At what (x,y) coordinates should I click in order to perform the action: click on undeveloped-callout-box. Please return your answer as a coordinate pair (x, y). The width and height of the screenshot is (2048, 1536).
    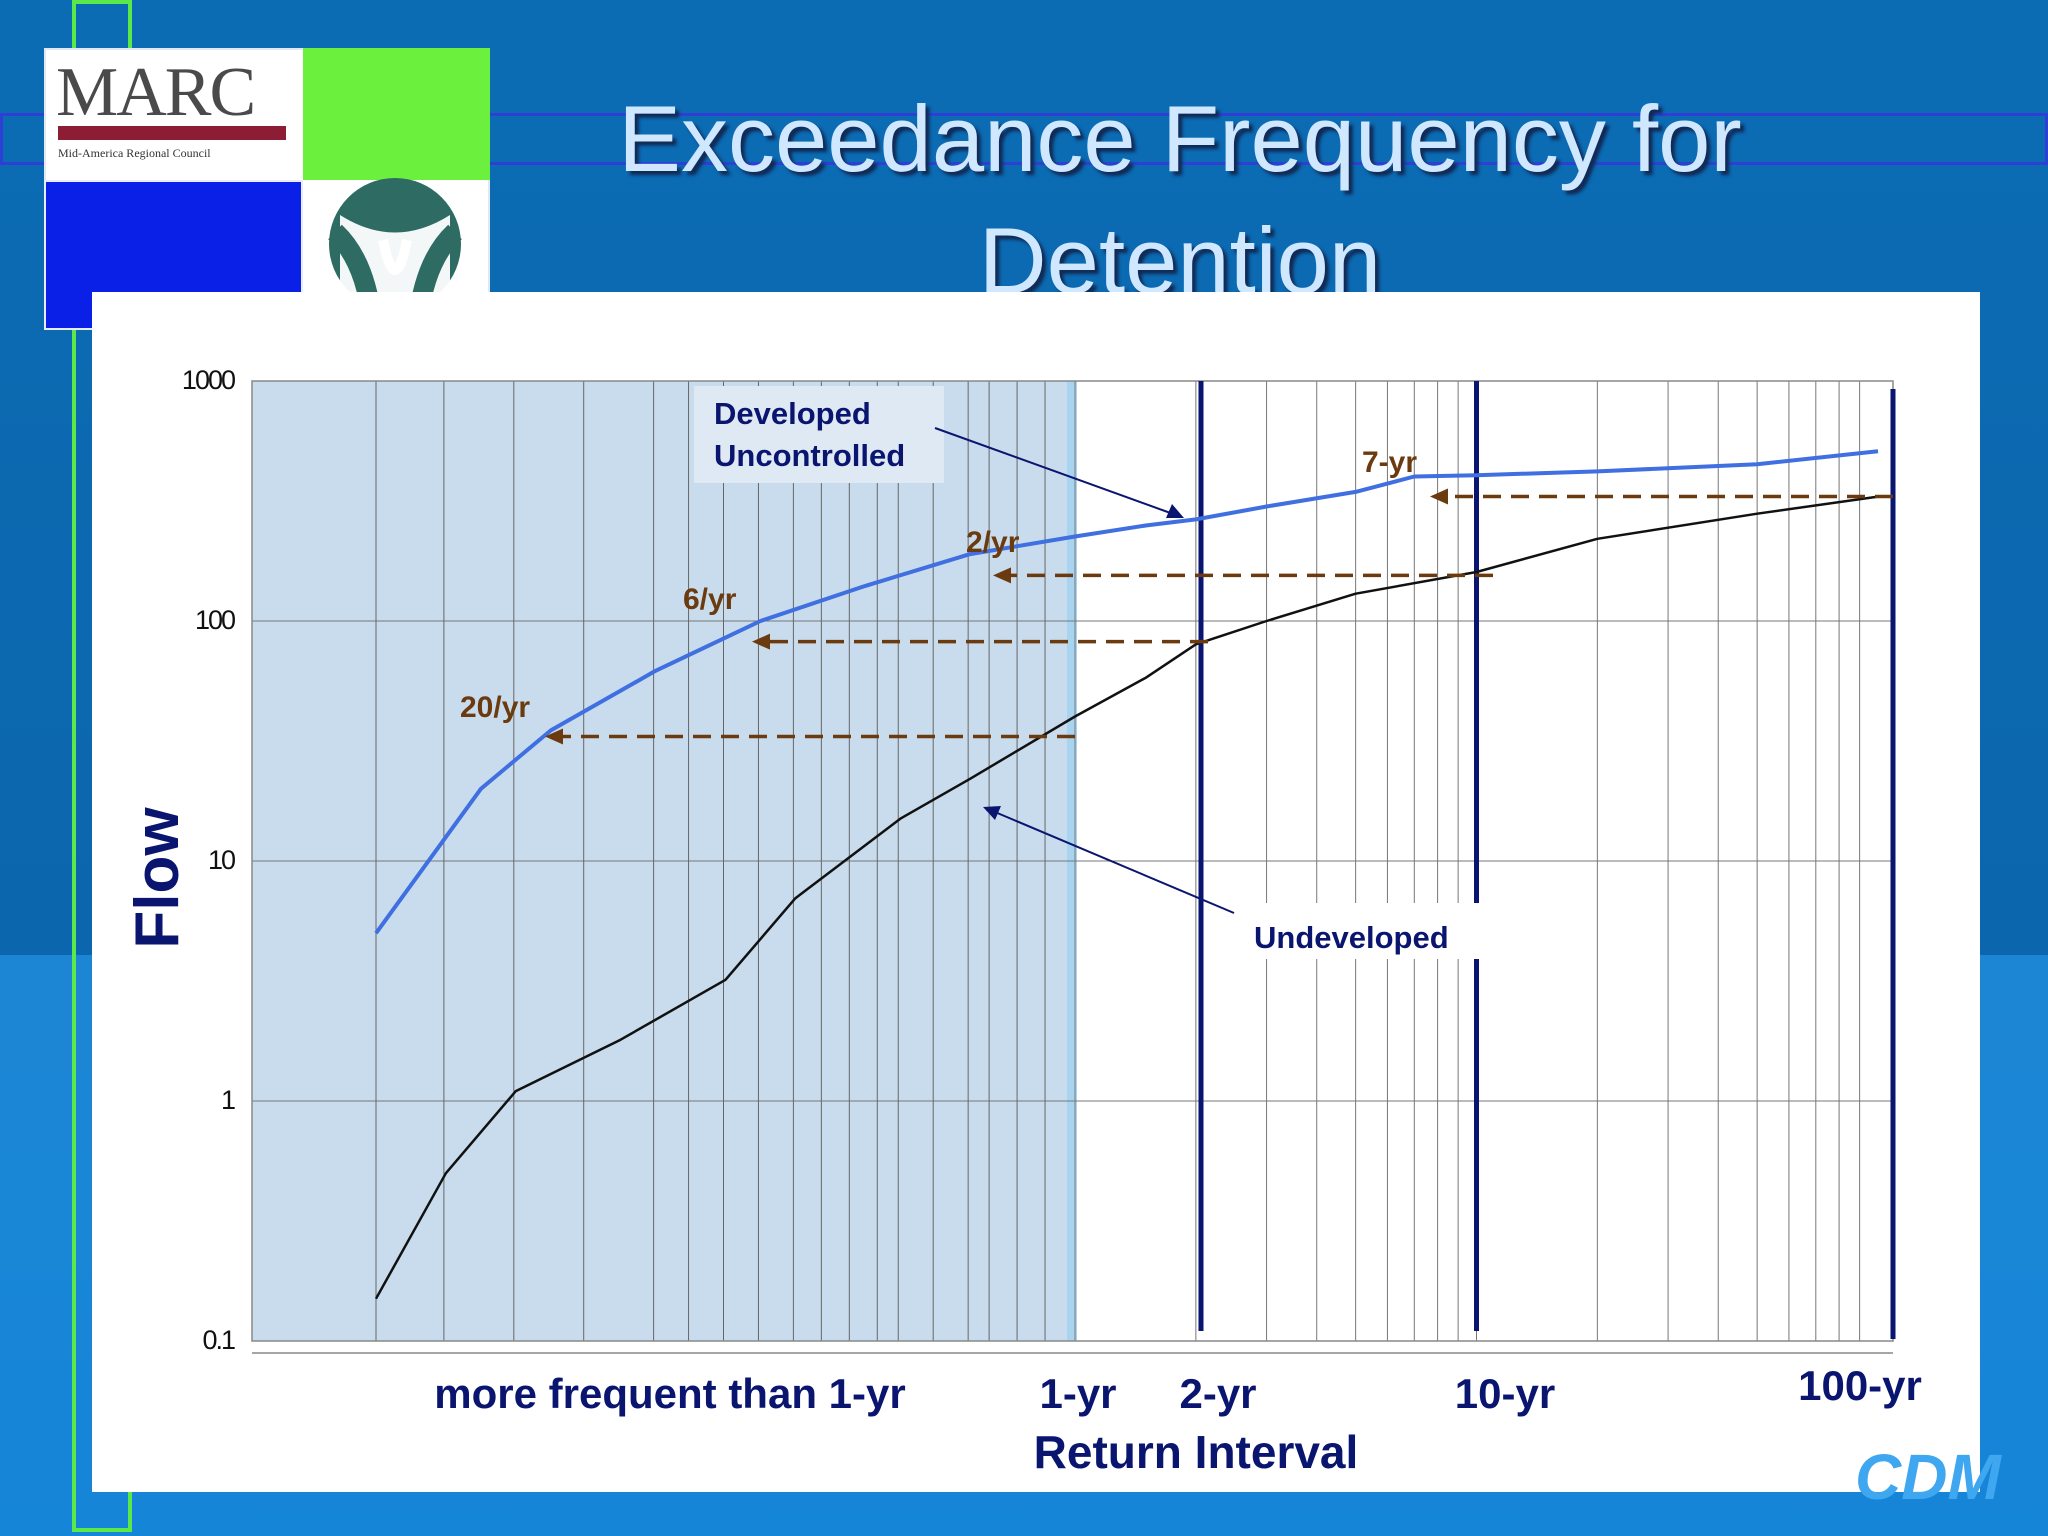
    Looking at the image, I should click on (1364, 931).